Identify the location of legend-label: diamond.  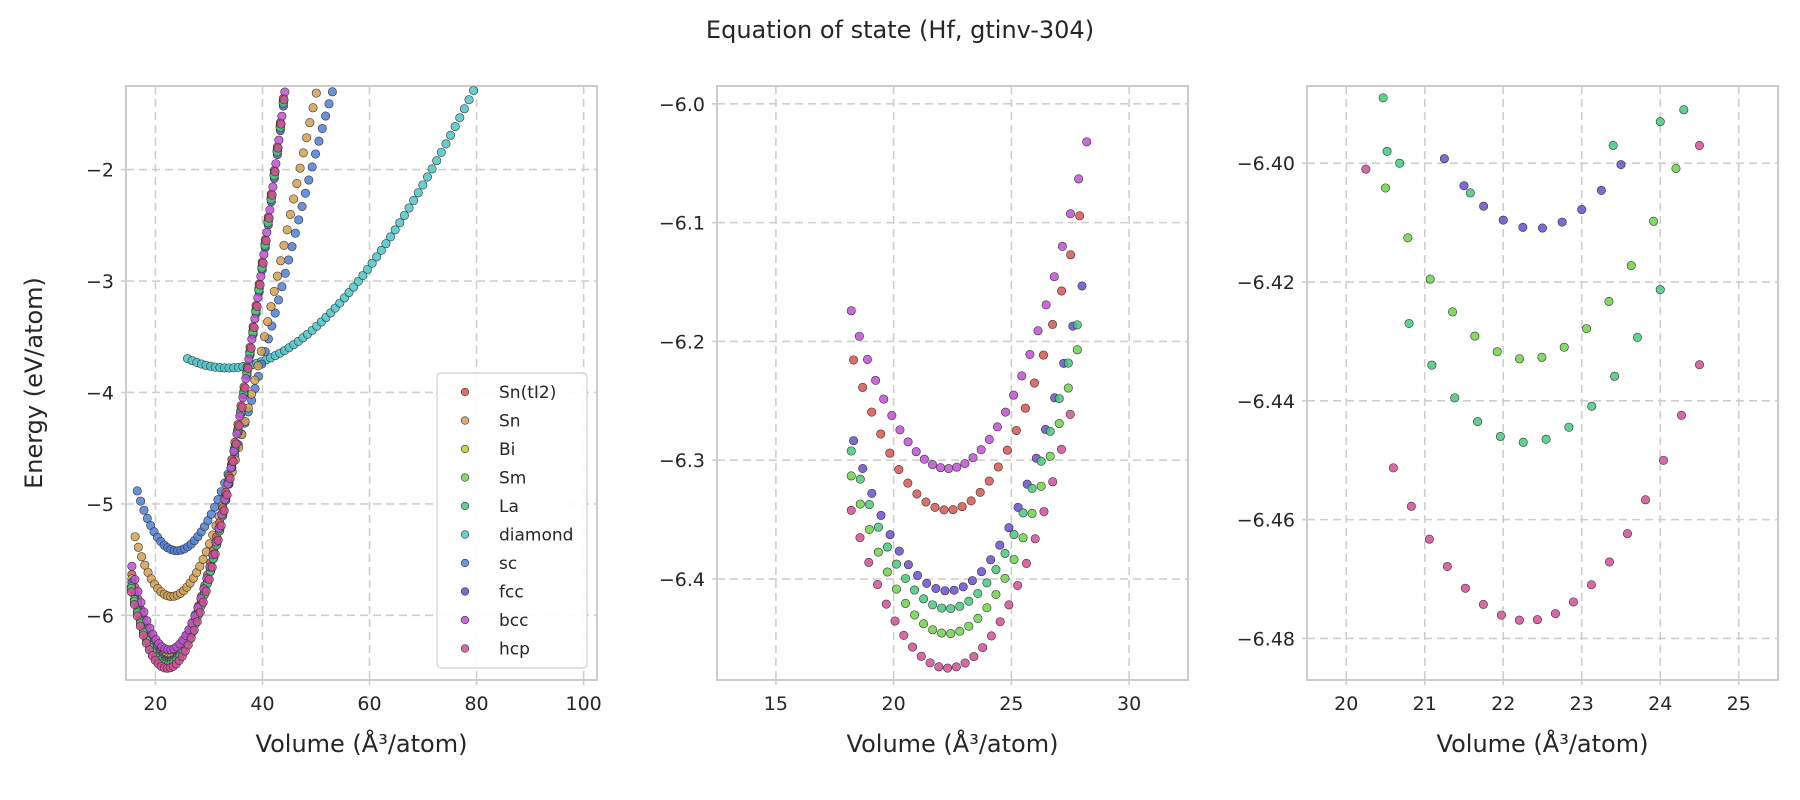
(536, 536).